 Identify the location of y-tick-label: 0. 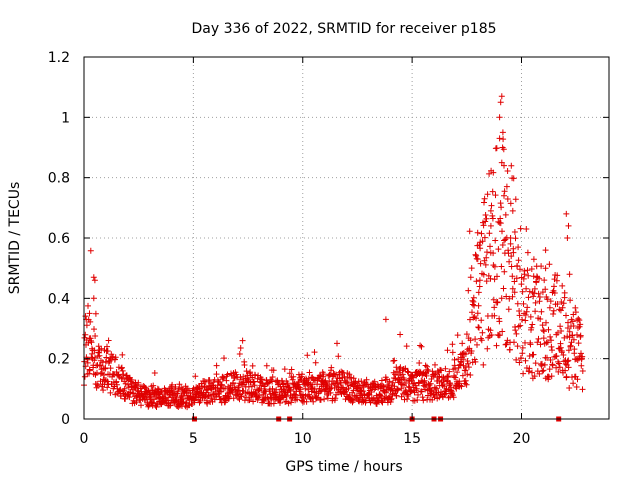
(65, 420).